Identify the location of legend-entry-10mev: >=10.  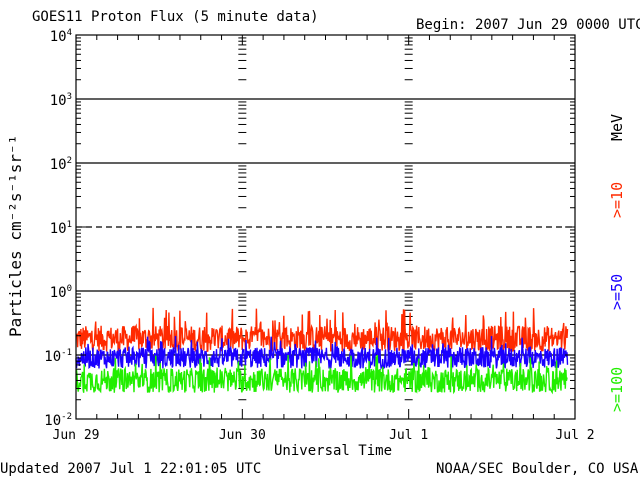
(617, 199).